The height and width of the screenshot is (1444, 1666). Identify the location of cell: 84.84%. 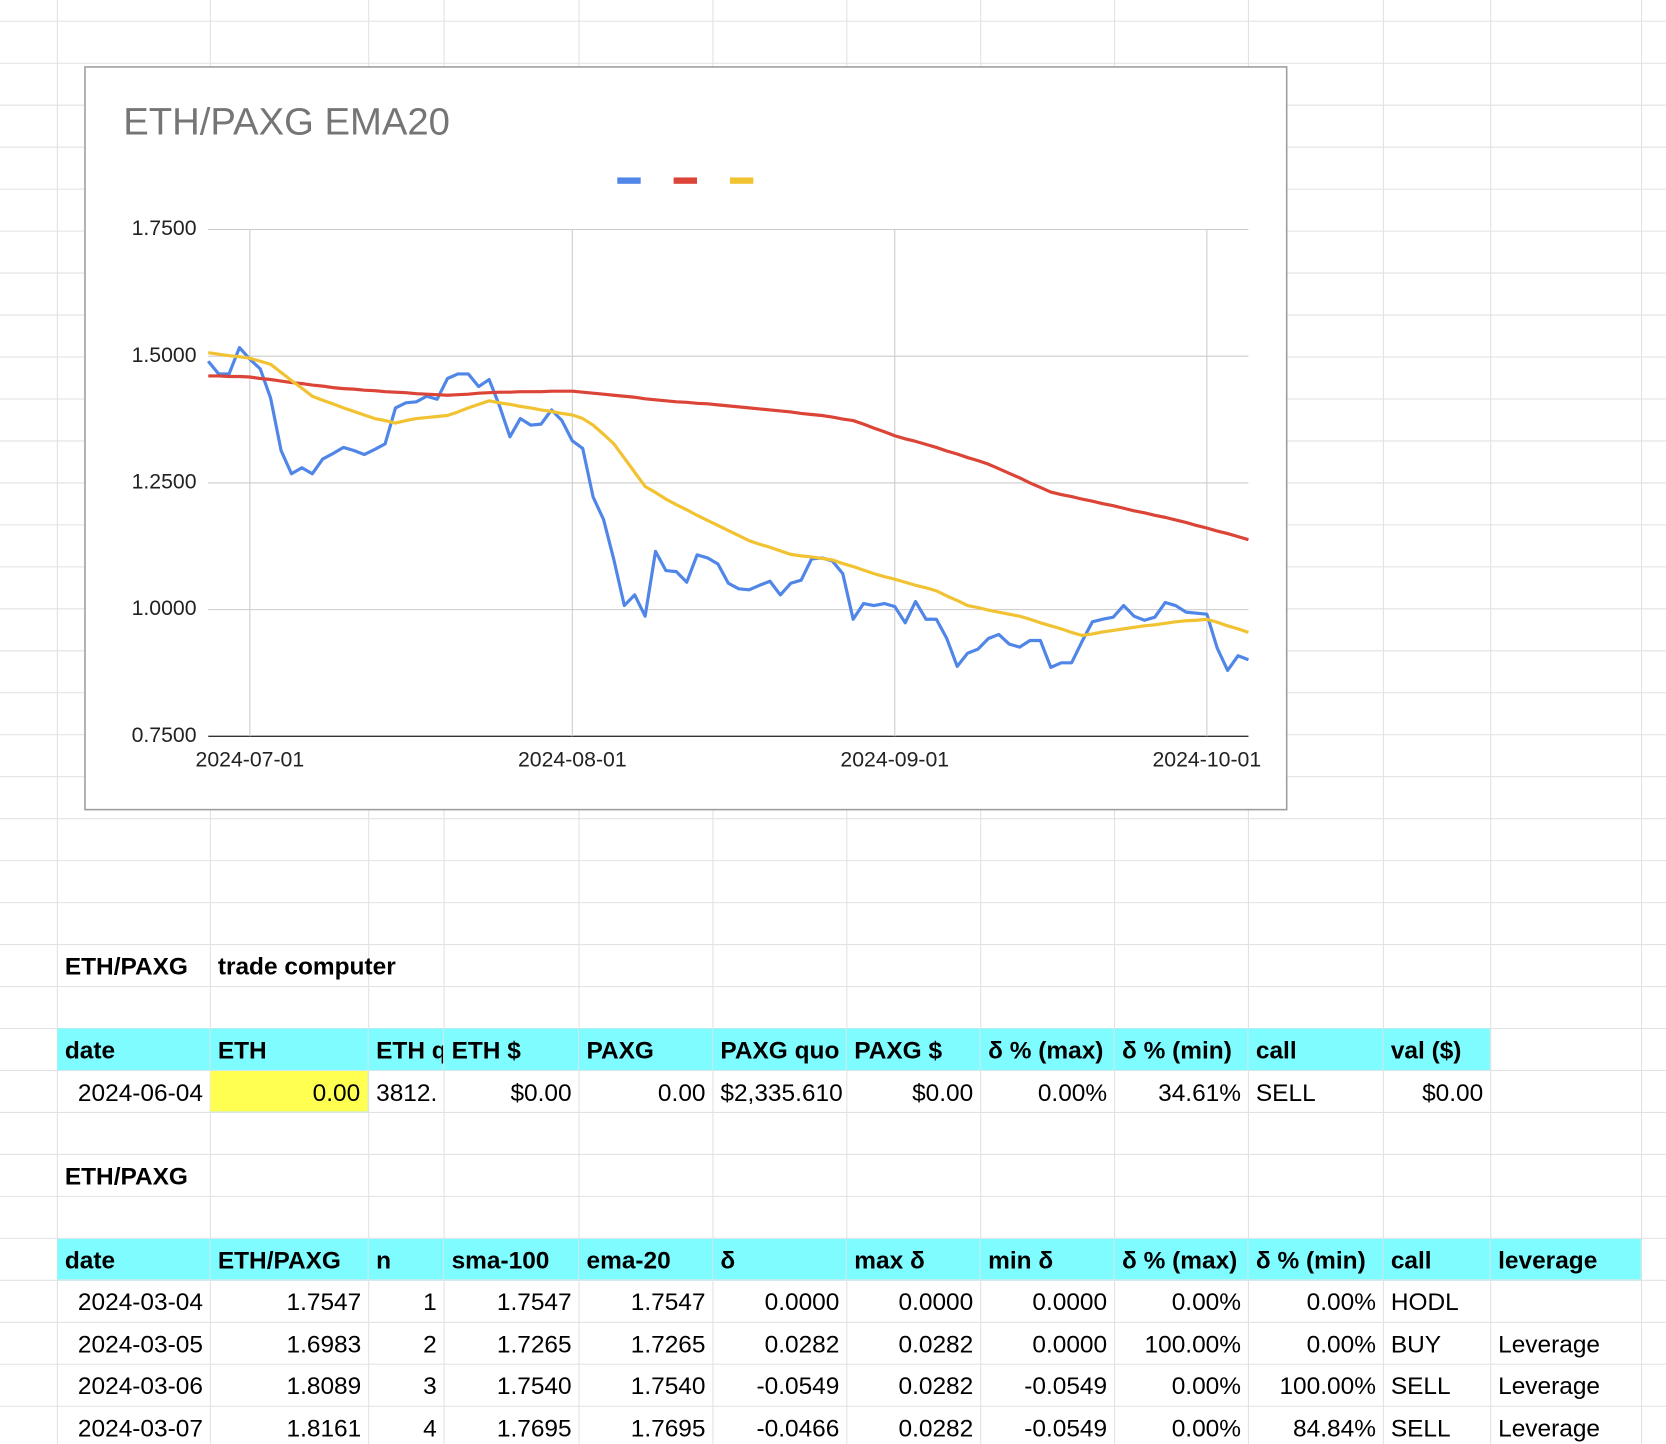
(1334, 1427).